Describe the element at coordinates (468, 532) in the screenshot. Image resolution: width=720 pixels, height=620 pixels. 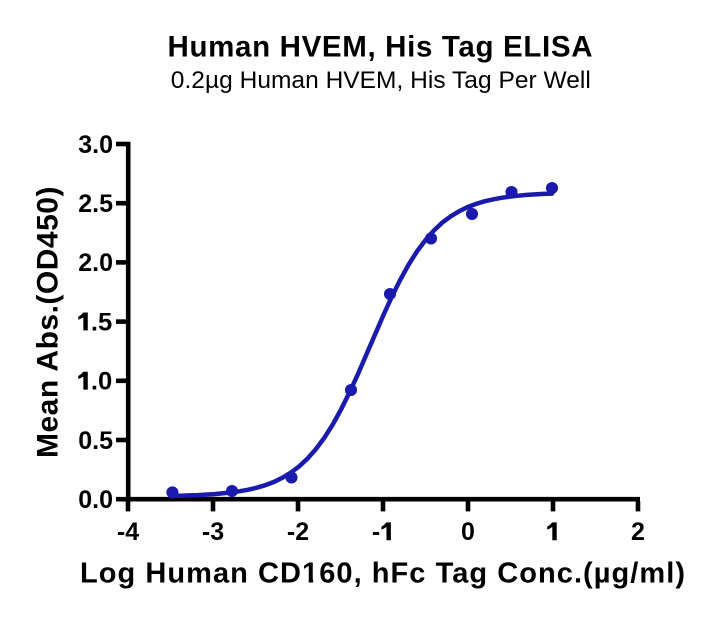
I see `svg-text: 0` at that location.